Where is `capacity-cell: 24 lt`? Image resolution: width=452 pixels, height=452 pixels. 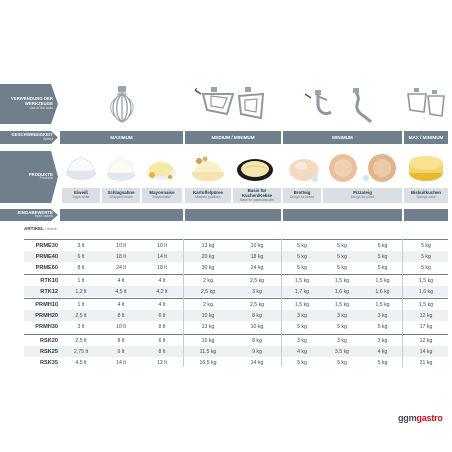 capacity-cell: 24 lt is located at coordinates (121, 267).